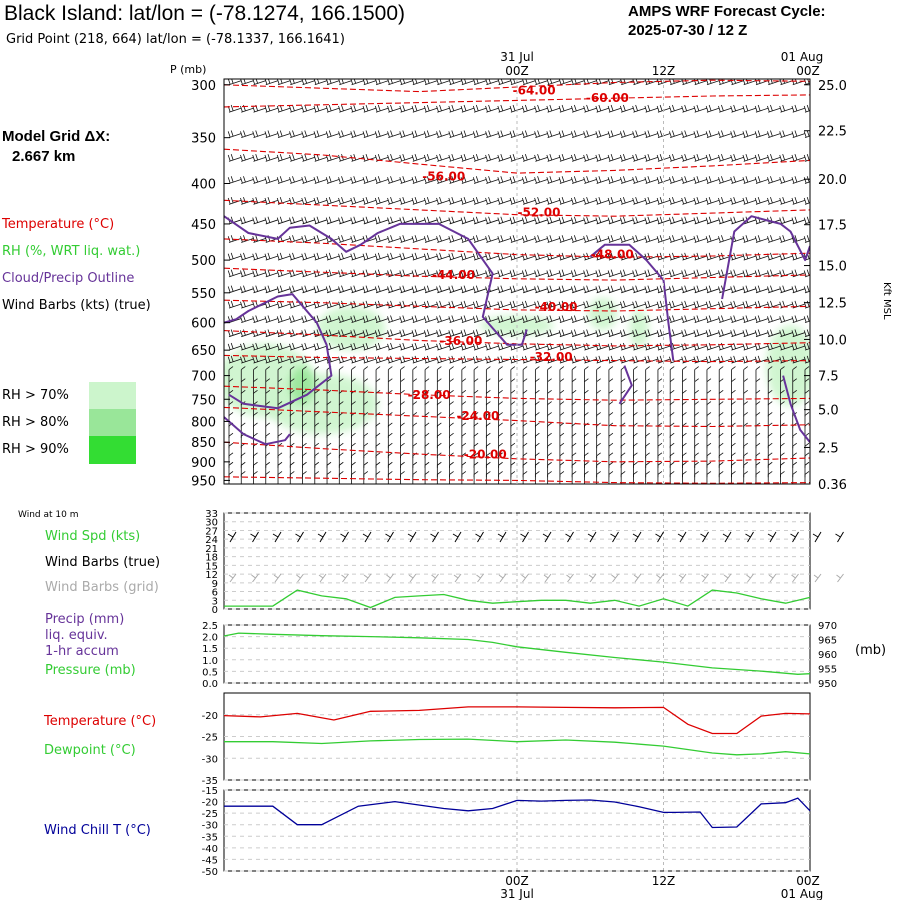 The width and height of the screenshot is (900, 900). What do you see at coordinates (56, 136) in the screenshot?
I see `model-grid-label: Model Grid ΔX:` at bounding box center [56, 136].